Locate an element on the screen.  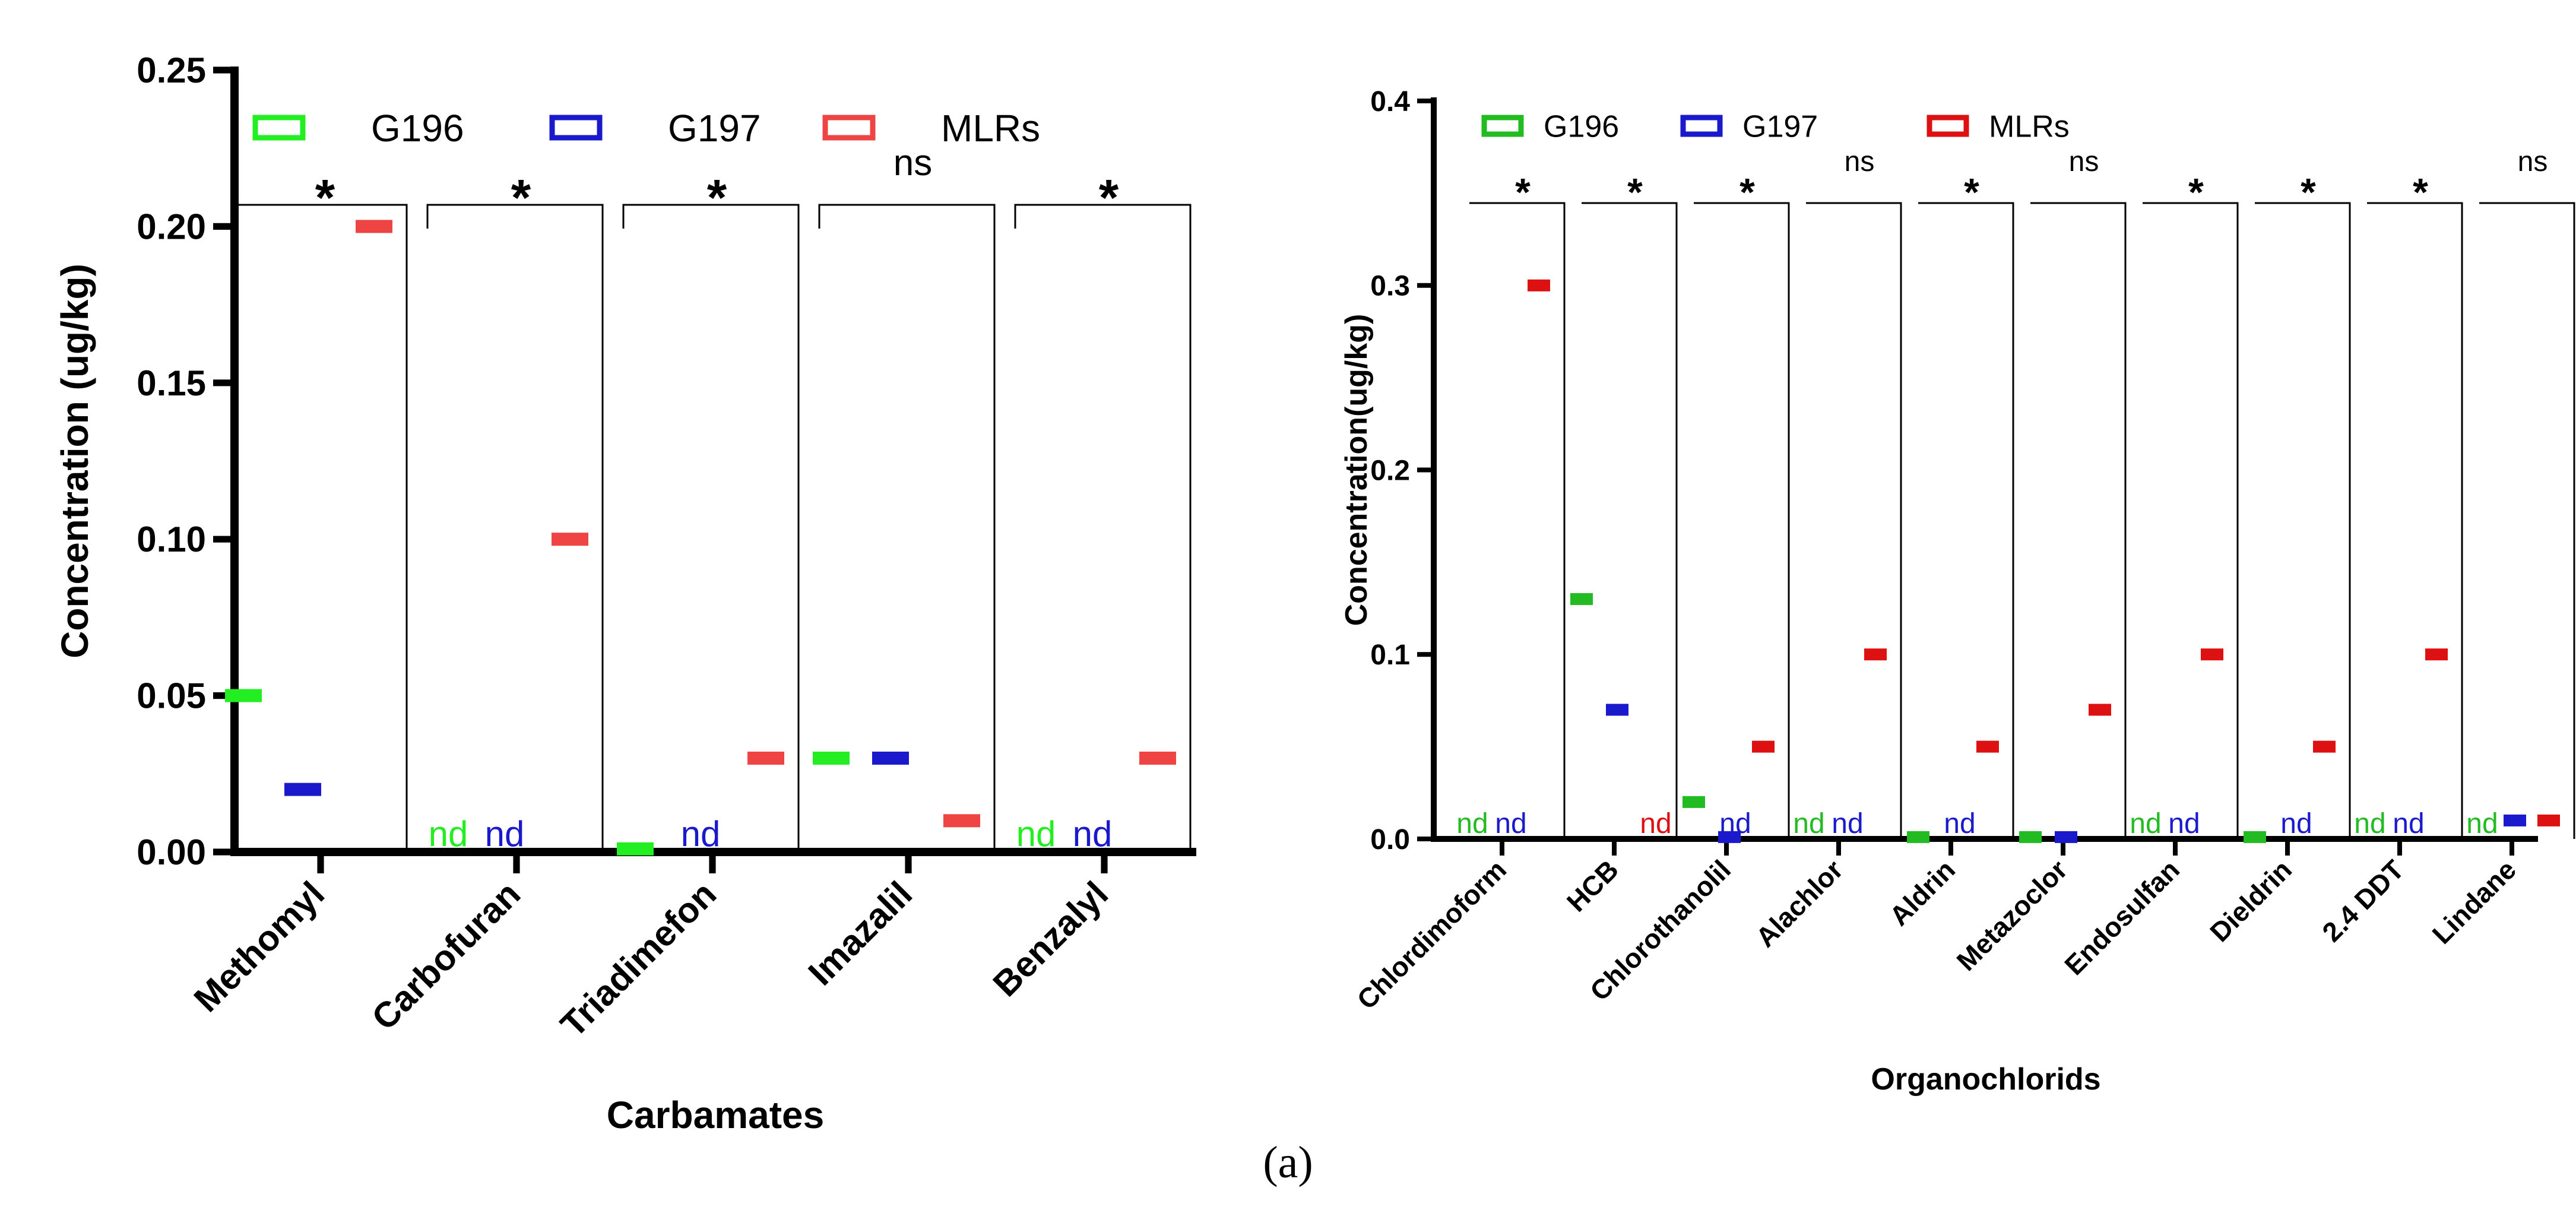
chart2-point-mlrs-chlordimoform is located at coordinates (1539, 285).